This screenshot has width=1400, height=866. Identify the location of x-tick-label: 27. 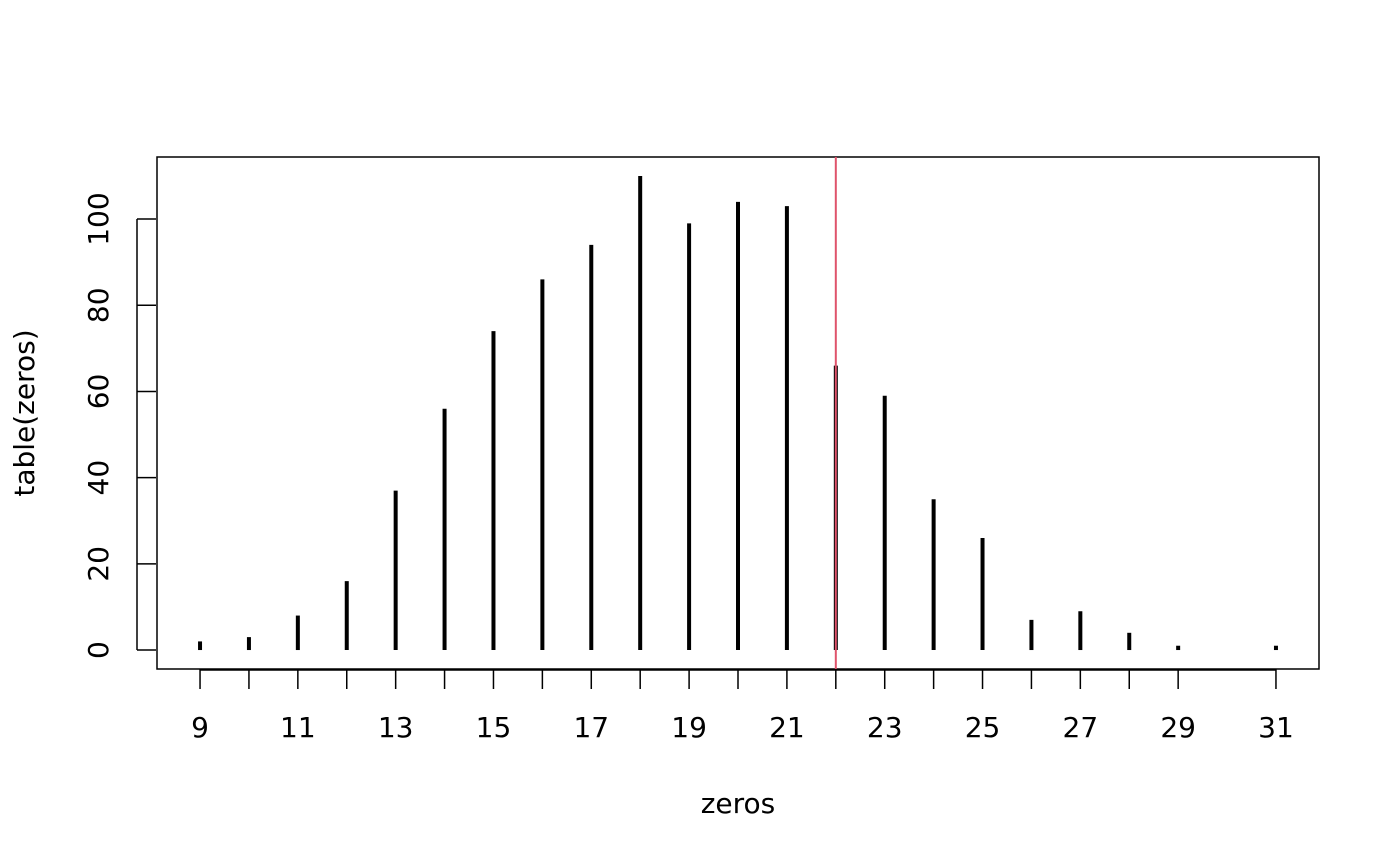
(1081, 727).